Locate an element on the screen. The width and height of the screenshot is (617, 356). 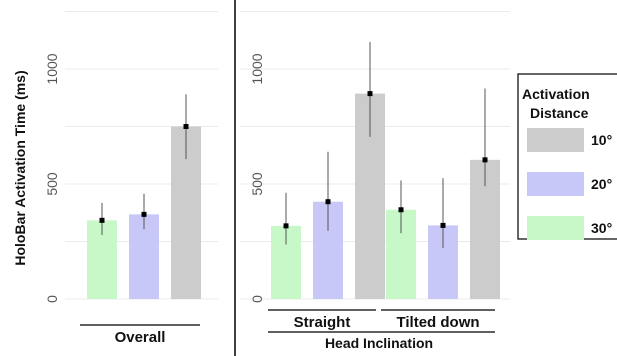
legend-label: 30° is located at coordinates (601, 228).